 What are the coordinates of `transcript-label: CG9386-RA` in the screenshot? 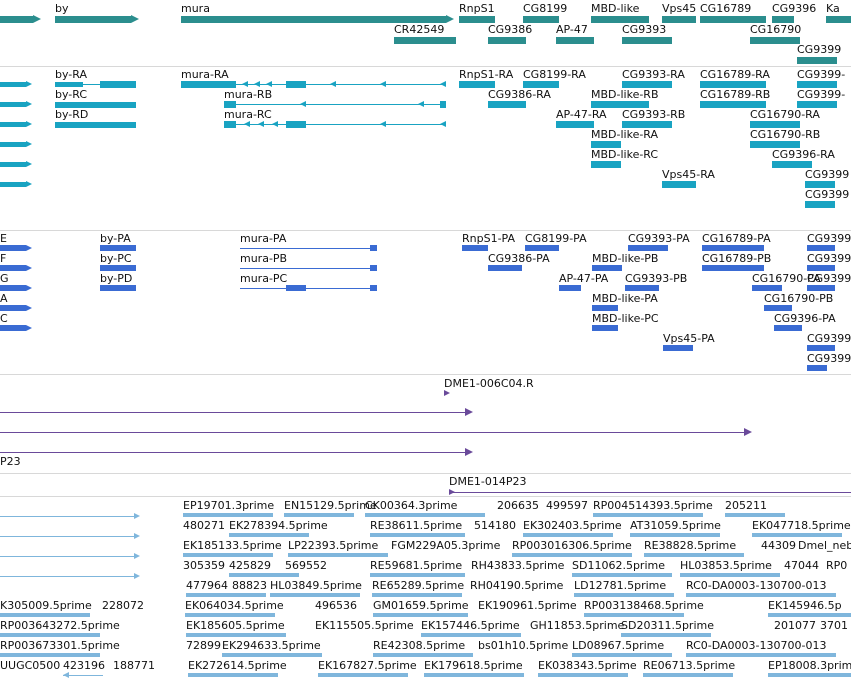 It's located at (519, 94).